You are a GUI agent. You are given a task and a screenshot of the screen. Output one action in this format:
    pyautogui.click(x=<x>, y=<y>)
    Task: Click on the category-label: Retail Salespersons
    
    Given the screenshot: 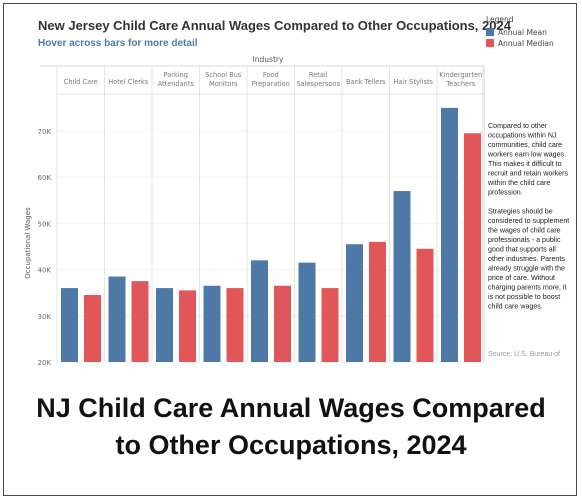 What is the action you would take?
    pyautogui.click(x=318, y=79)
    